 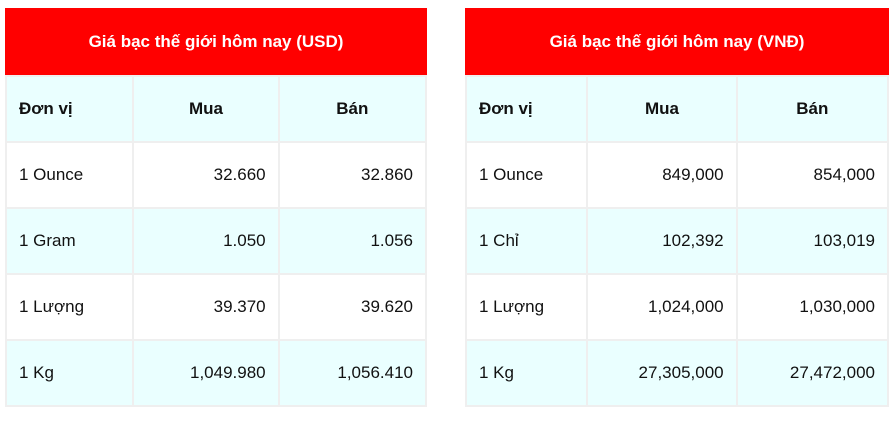 What do you see at coordinates (662, 373) in the screenshot?
I see `buy-price-cell: 27,305,000` at bounding box center [662, 373].